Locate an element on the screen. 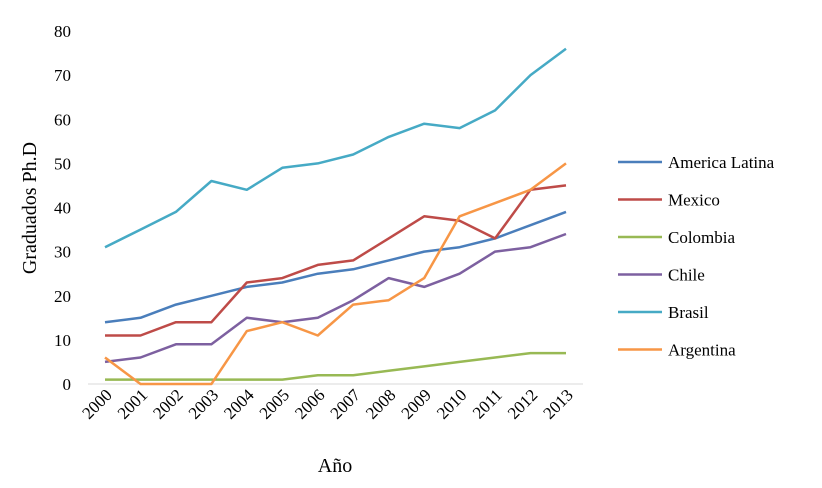 The height and width of the screenshot is (488, 822). legend-item: Mexico is located at coordinates (669, 200).